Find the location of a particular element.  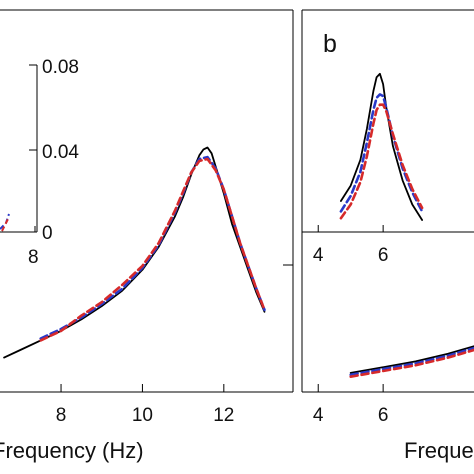

inset-a-ytick-0.04: 0.04 is located at coordinates (60, 152).